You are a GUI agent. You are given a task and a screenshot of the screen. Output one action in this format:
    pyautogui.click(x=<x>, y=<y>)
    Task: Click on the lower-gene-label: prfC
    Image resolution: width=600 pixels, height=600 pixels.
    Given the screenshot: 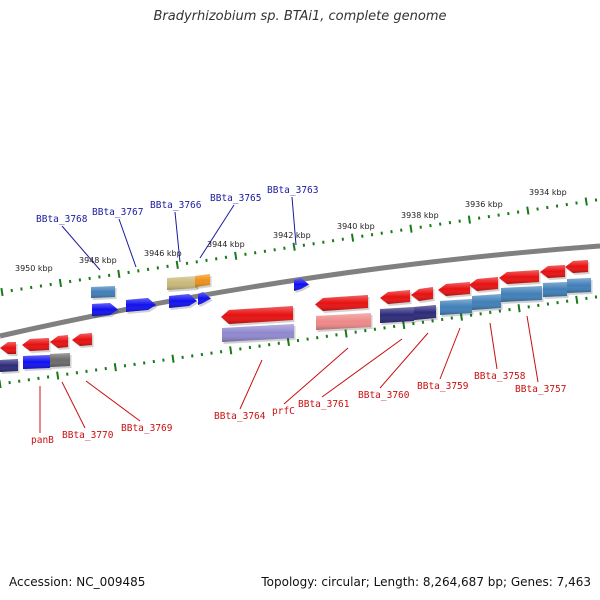 What is the action you would take?
    pyautogui.click(x=283, y=411)
    